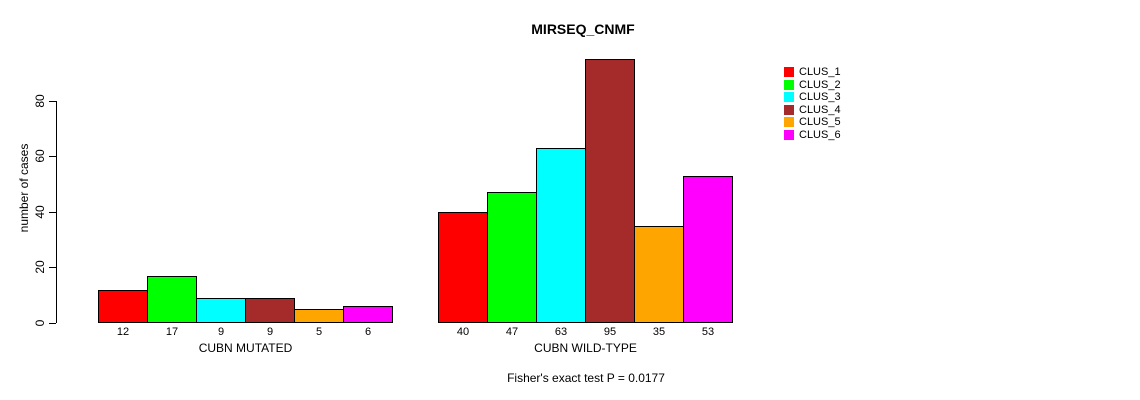 Image resolution: width=1140 pixels, height=400 pixels. I want to click on bar-clus_2-group1, so click(172, 299).